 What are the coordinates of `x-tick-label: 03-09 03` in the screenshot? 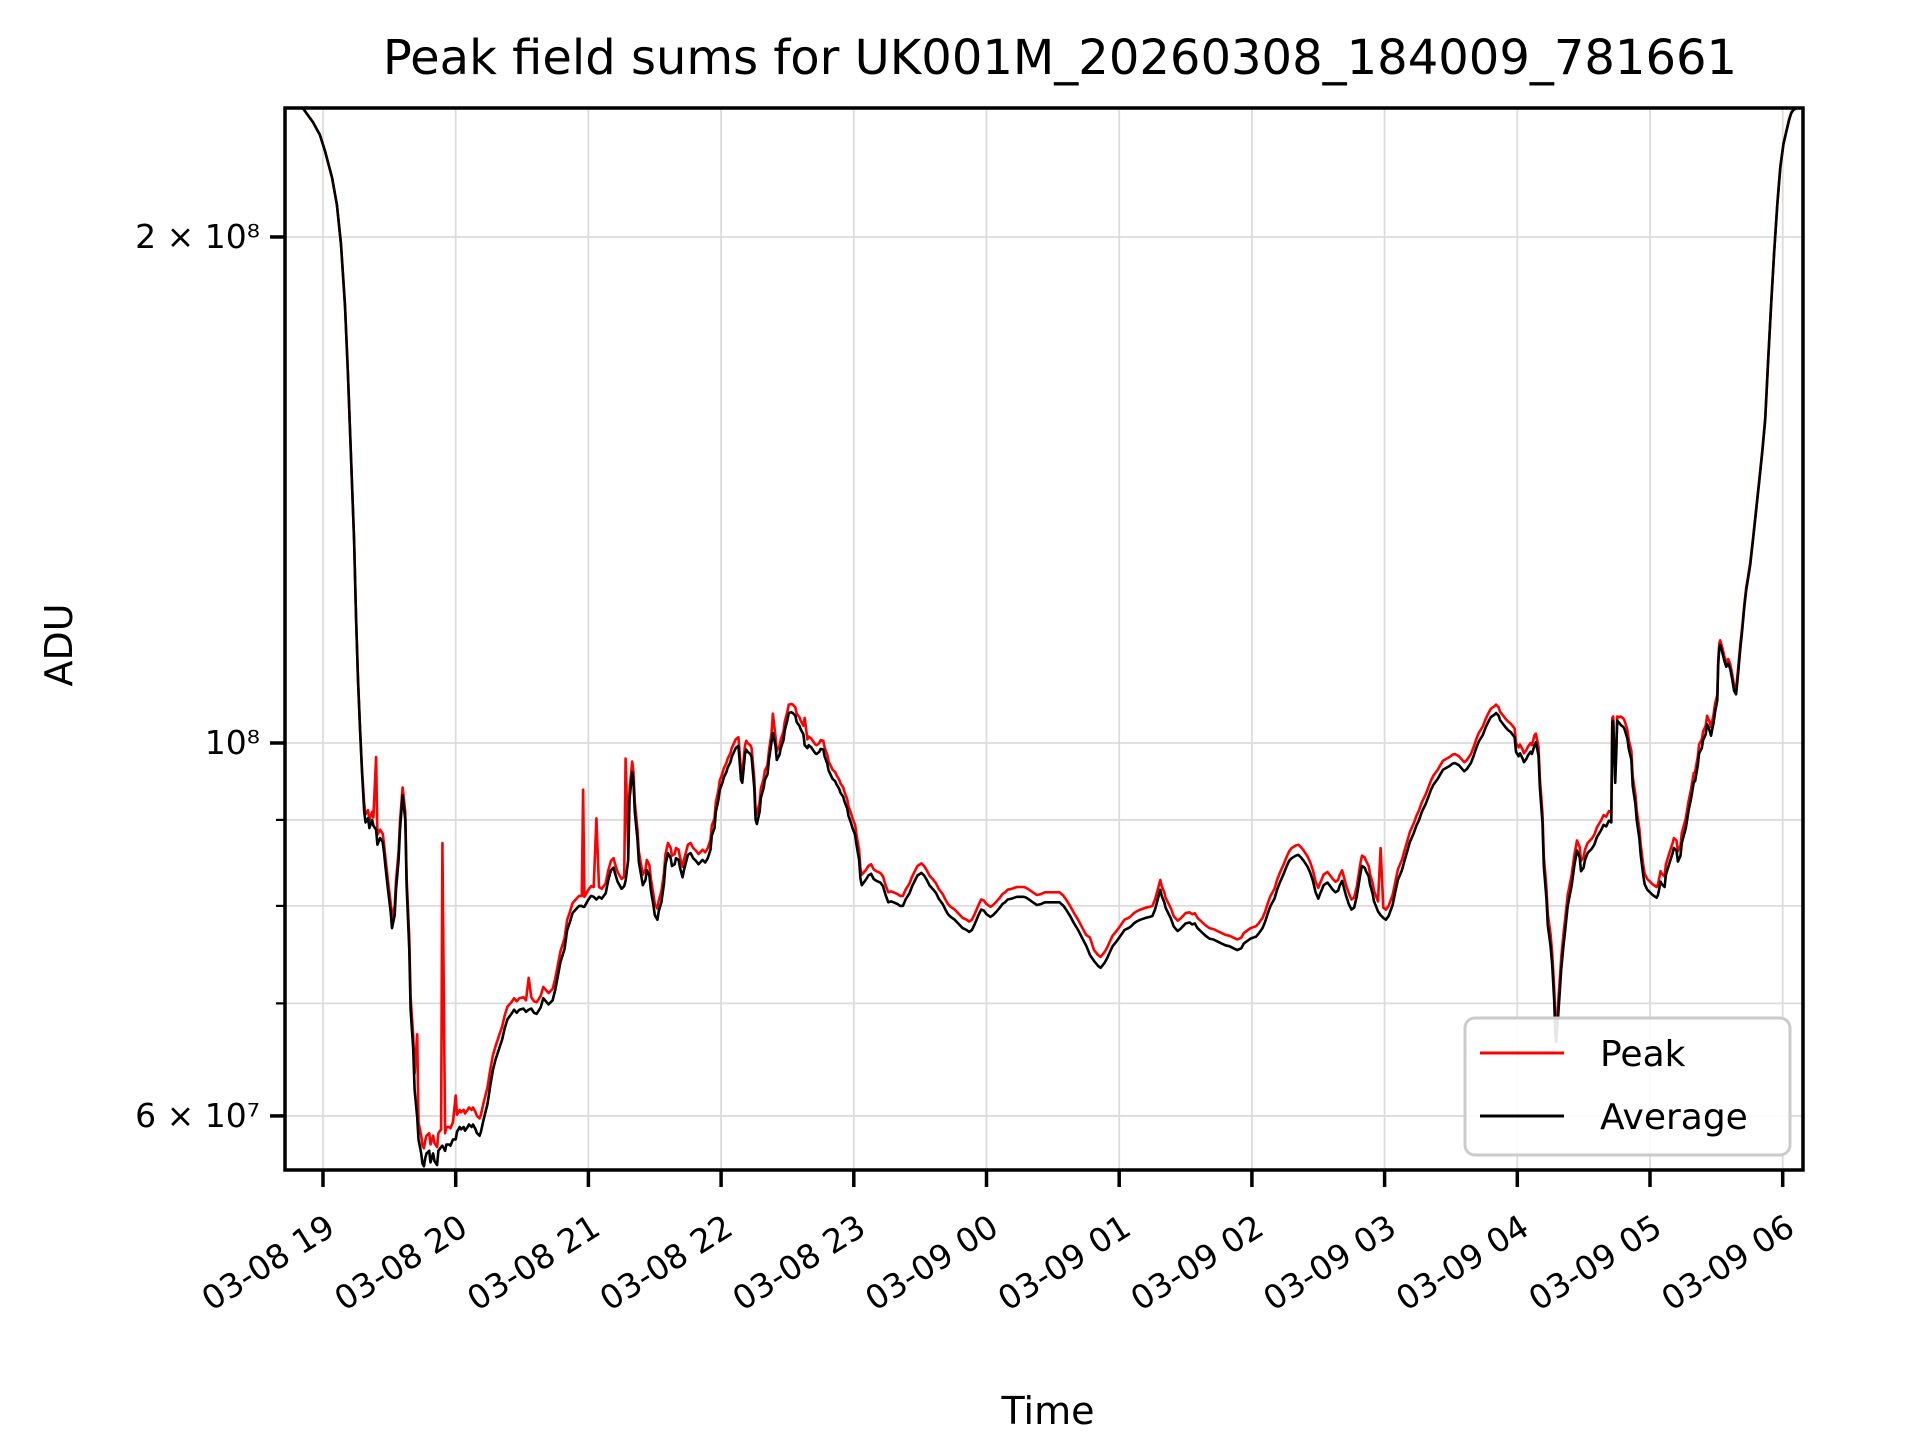 It's located at (1329, 1263).